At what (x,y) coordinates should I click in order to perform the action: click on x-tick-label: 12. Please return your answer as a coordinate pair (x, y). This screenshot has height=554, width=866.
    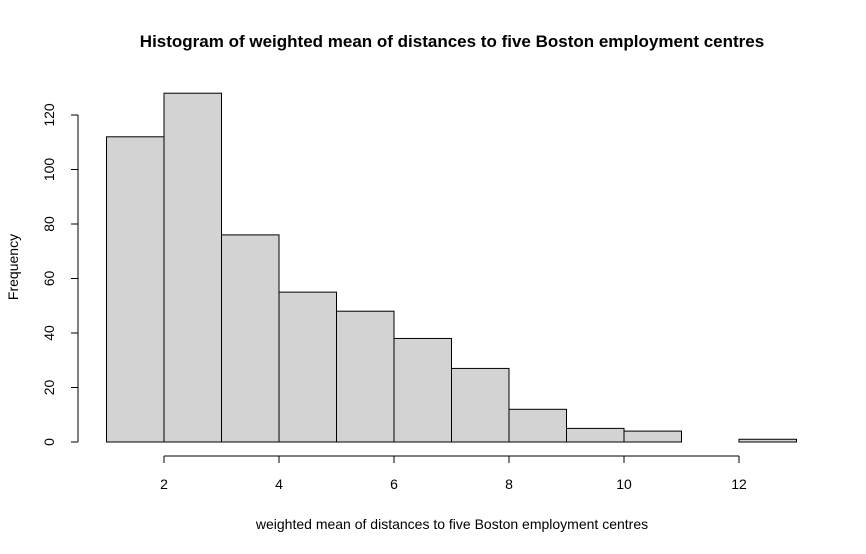
    Looking at the image, I should click on (739, 484).